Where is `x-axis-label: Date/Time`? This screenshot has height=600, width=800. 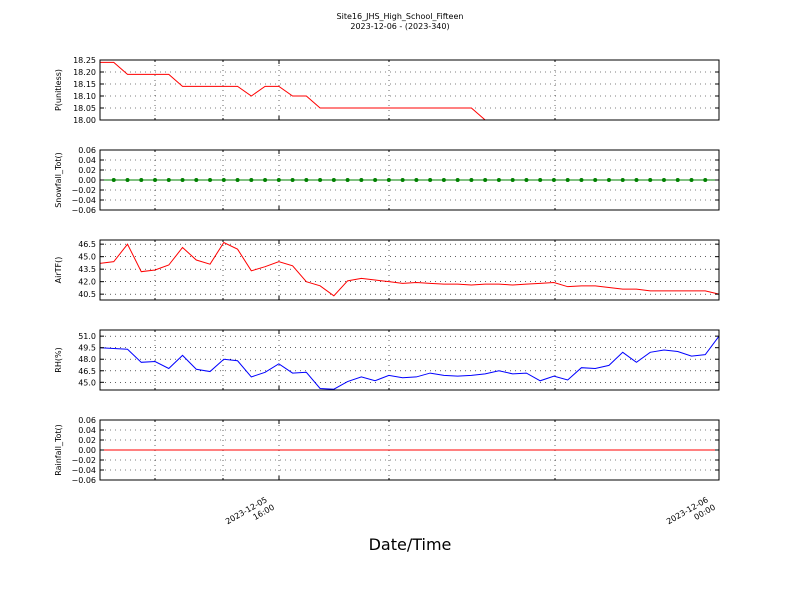
x-axis-label: Date/Time is located at coordinates (410, 544).